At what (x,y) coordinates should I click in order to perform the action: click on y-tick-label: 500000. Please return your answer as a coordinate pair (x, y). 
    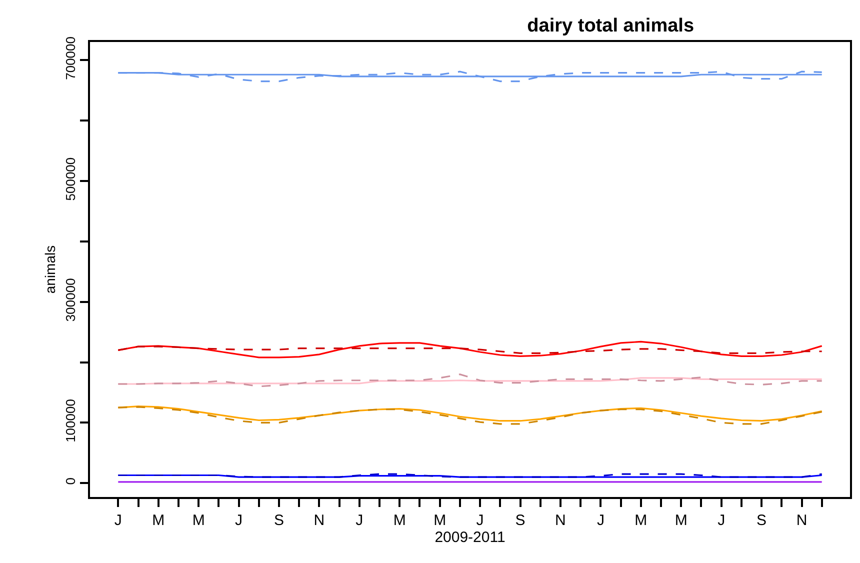
    Looking at the image, I should click on (70, 179).